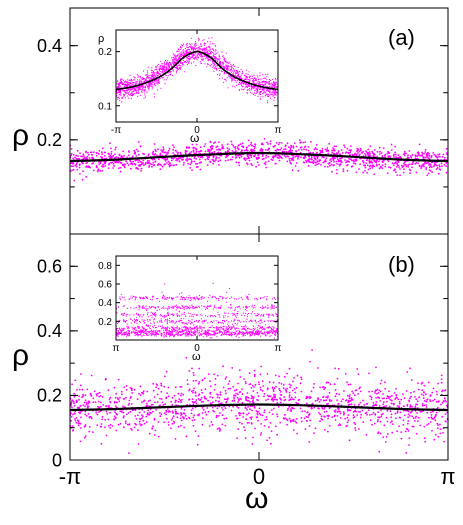 This screenshot has height=525, width=463. I want to click on x-tick-label: -π, so click(116, 130).